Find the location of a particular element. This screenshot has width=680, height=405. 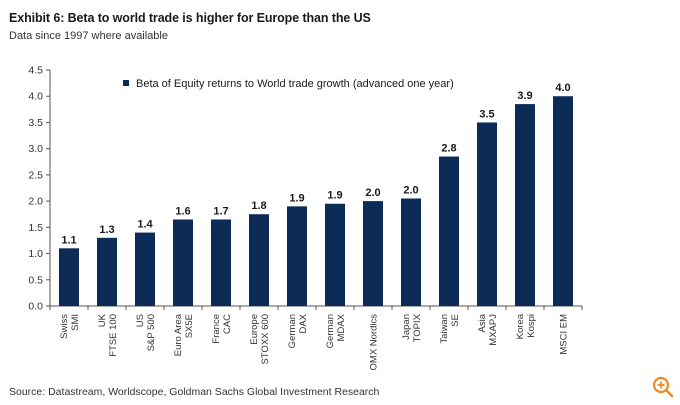

x-category-label: STOXX 600 is located at coordinates (265, 339).